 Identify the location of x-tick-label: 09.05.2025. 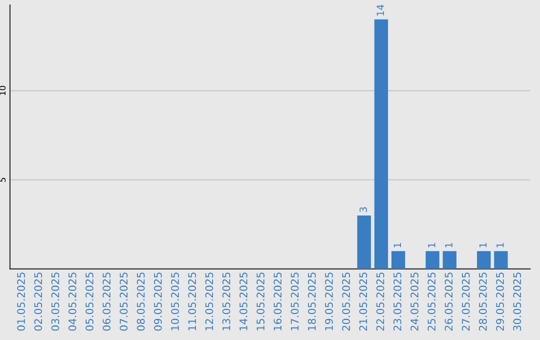
(158, 301).